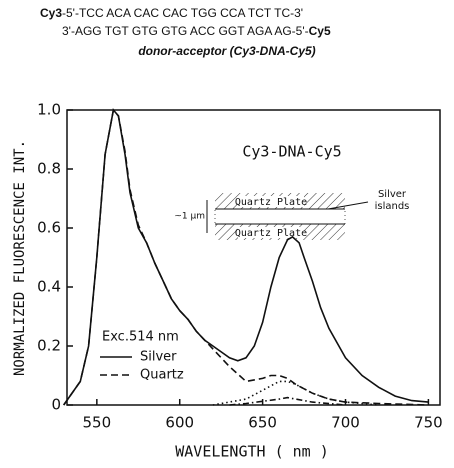 This screenshot has height=468, width=454. Describe the element at coordinates (252, 452) in the screenshot. I see `x-axis-label: WAVELENGTH ( nm )` at that location.